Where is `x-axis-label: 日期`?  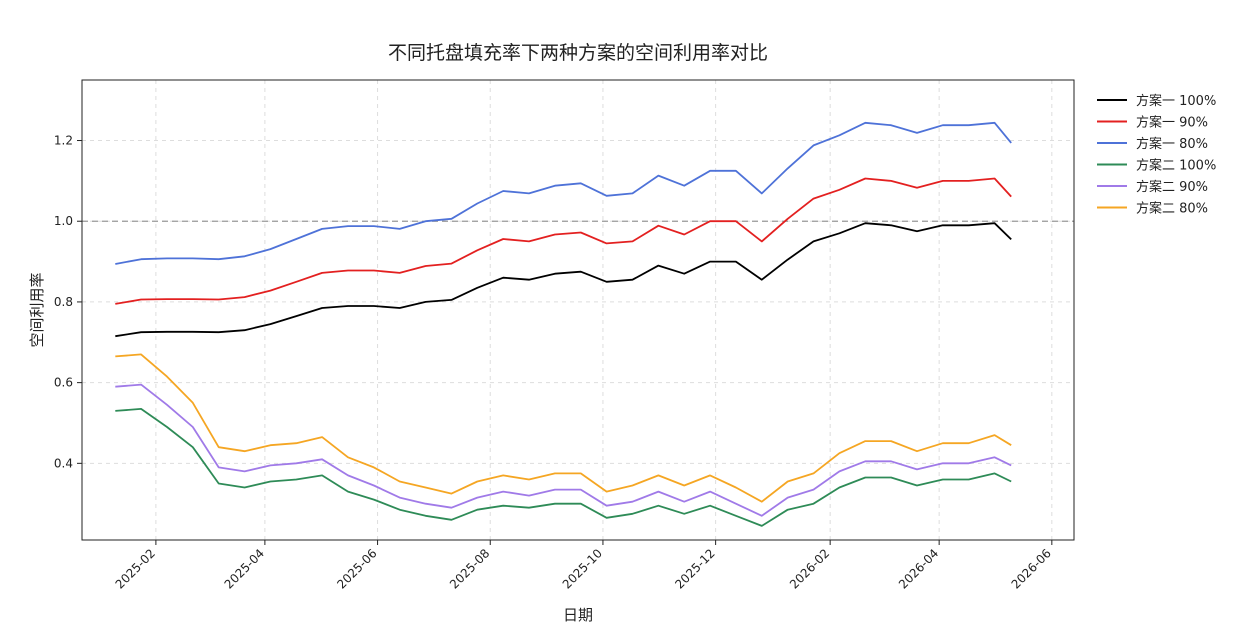
x-axis-label: 日期 is located at coordinates (578, 615).